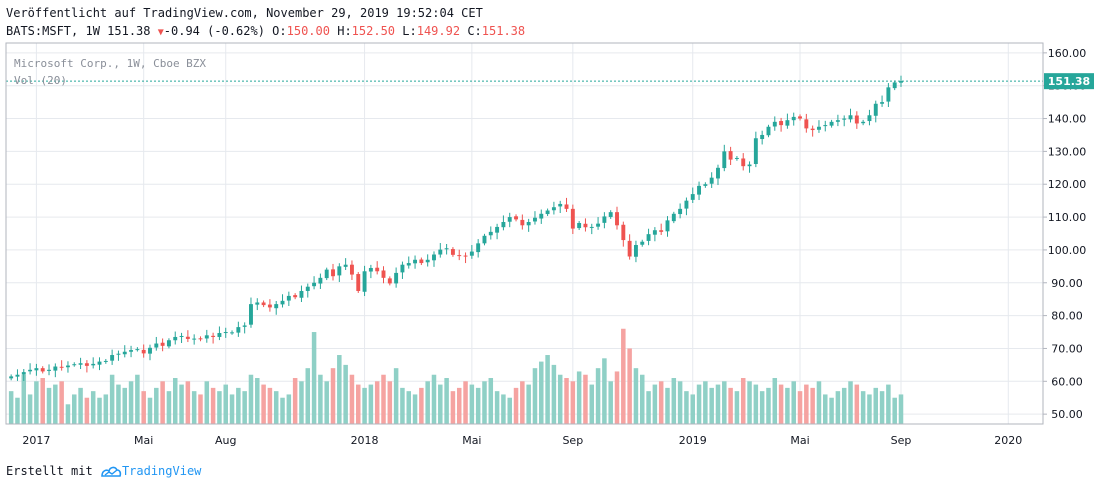 This screenshot has height=489, width=1100. What do you see at coordinates (503, 31) in the screenshot?
I see `close-value: 151.38` at bounding box center [503, 31].